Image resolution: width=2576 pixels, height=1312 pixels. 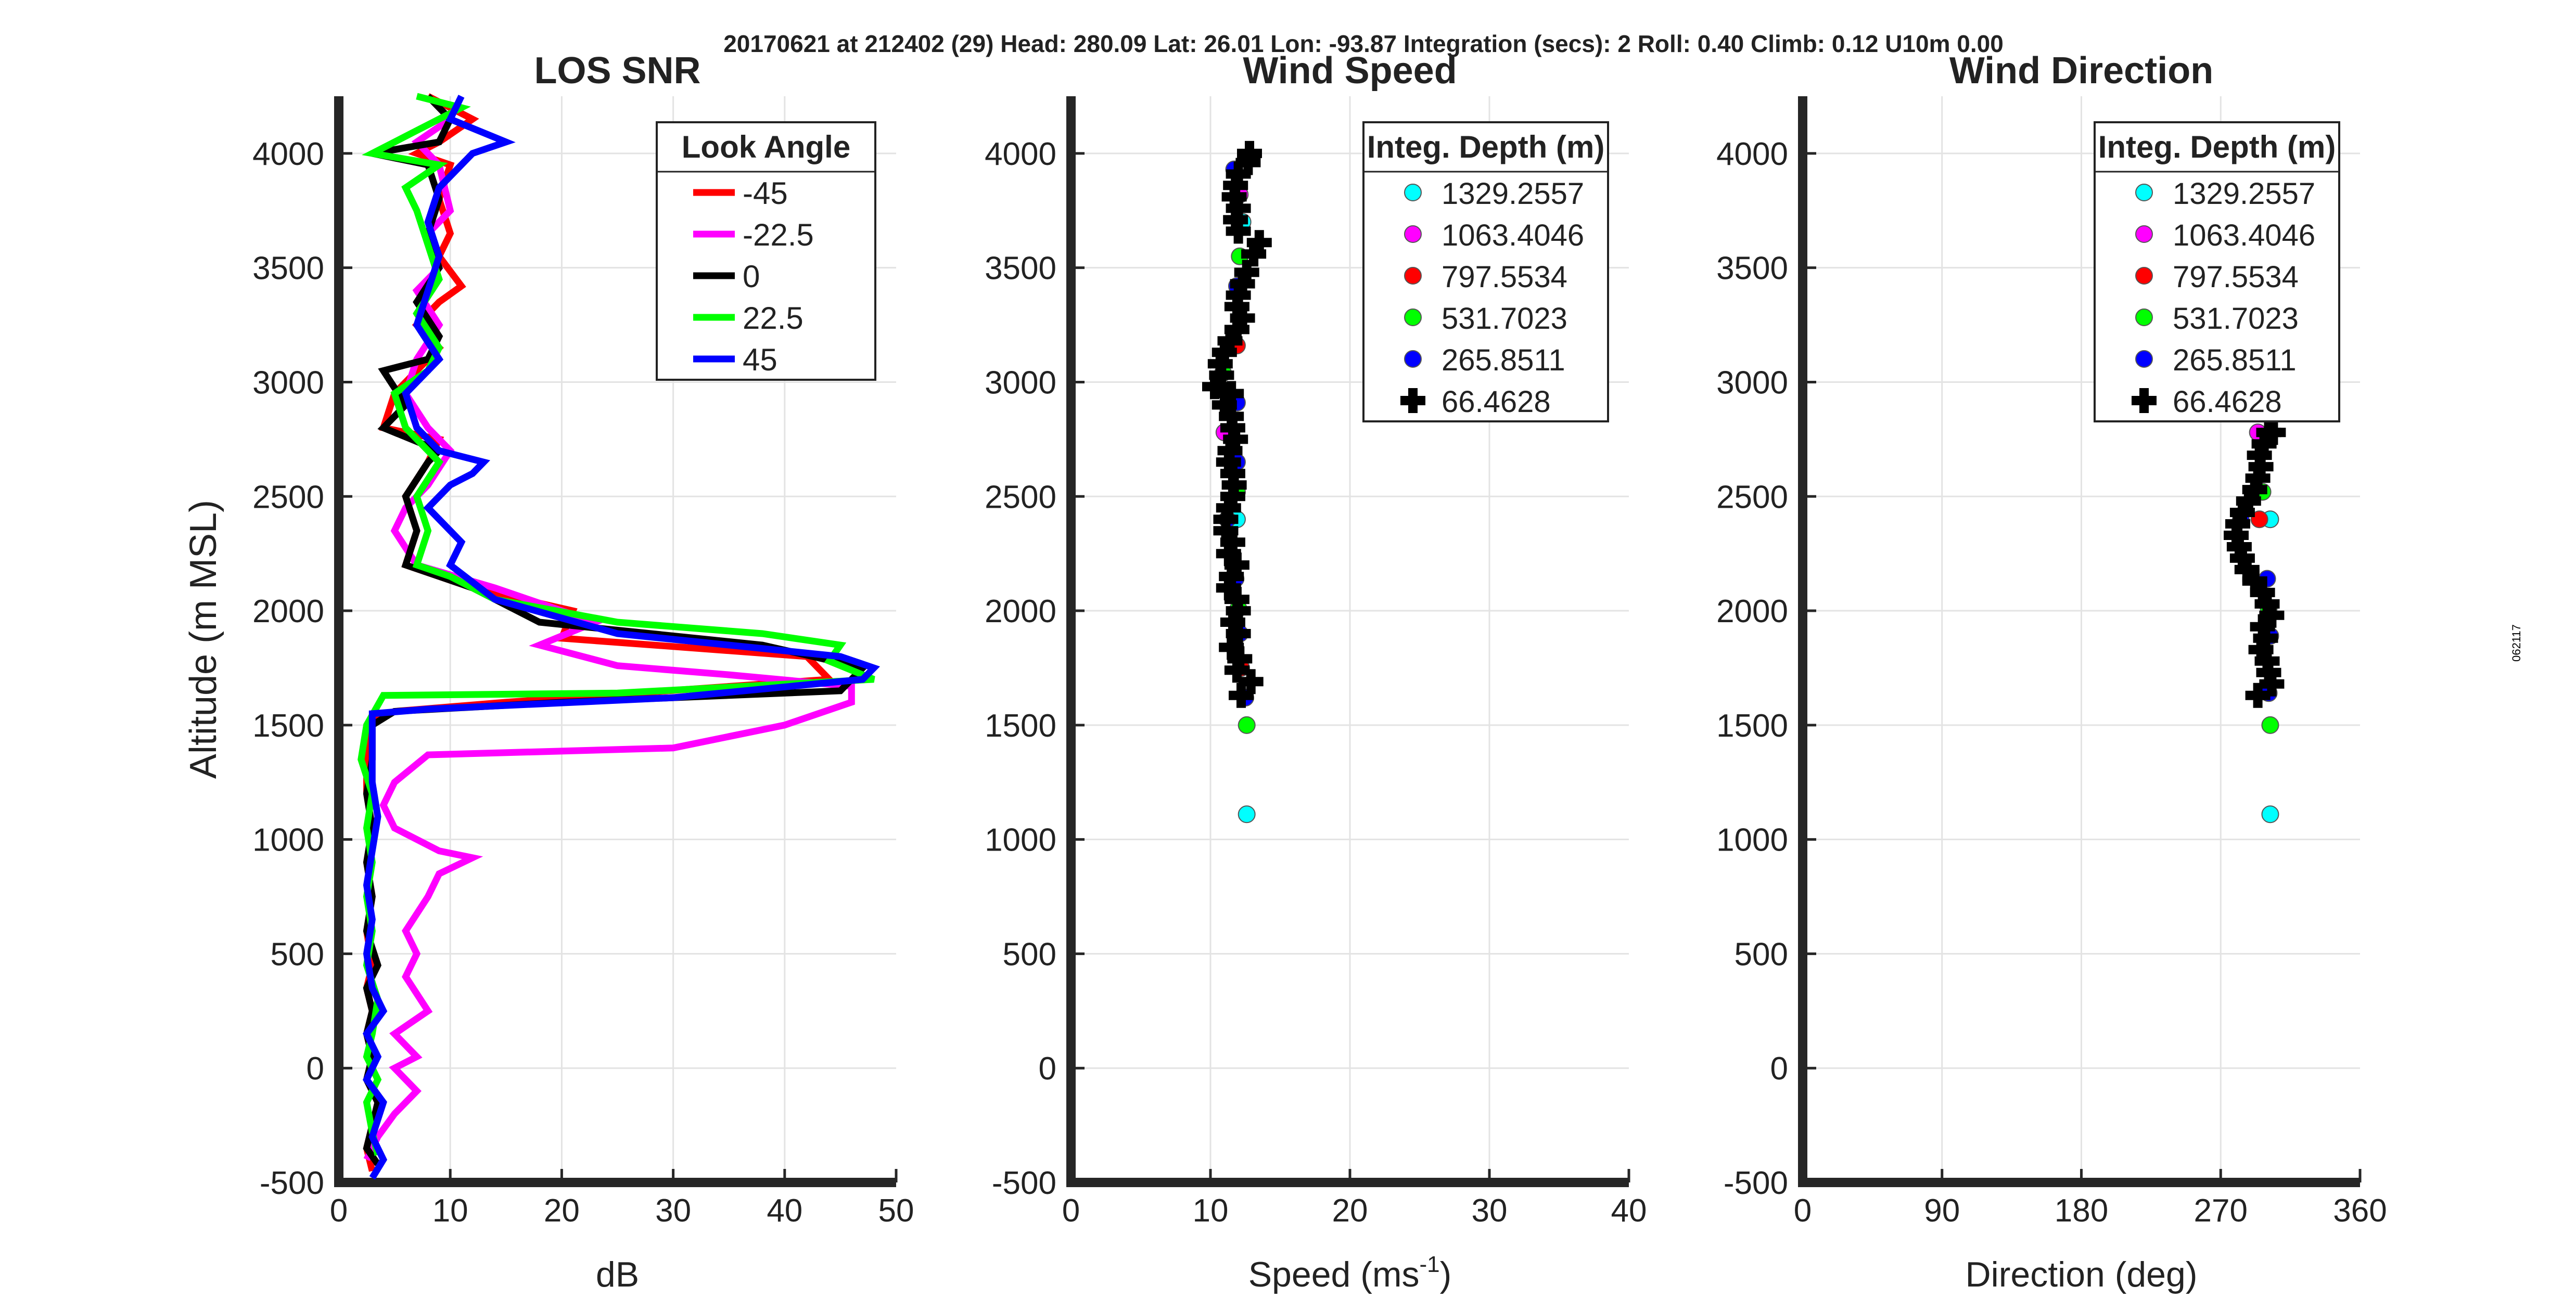 What do you see at coordinates (2236, 277) in the screenshot?
I see `legend-label: 797.5534` at bounding box center [2236, 277].